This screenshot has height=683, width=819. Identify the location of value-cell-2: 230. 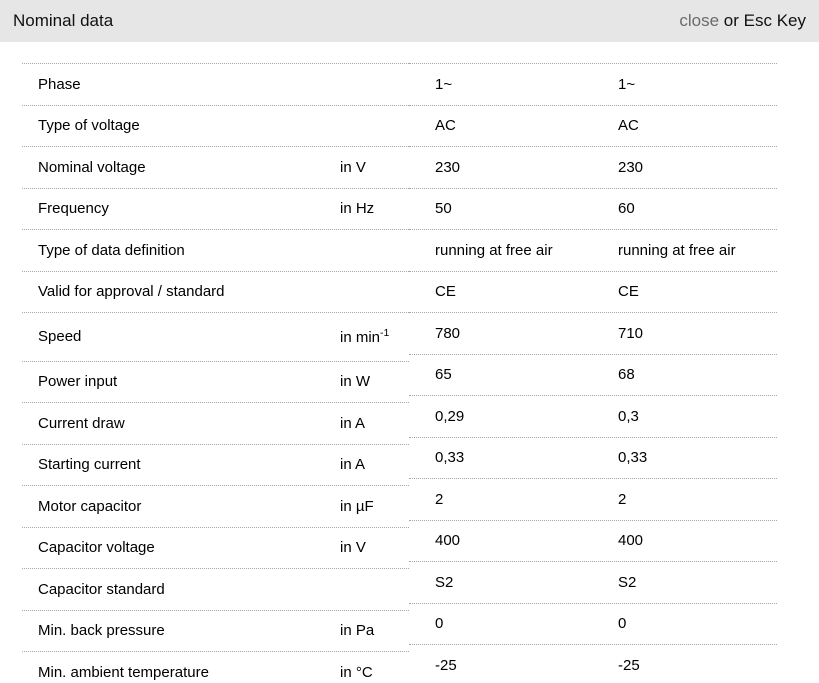
(631, 167).